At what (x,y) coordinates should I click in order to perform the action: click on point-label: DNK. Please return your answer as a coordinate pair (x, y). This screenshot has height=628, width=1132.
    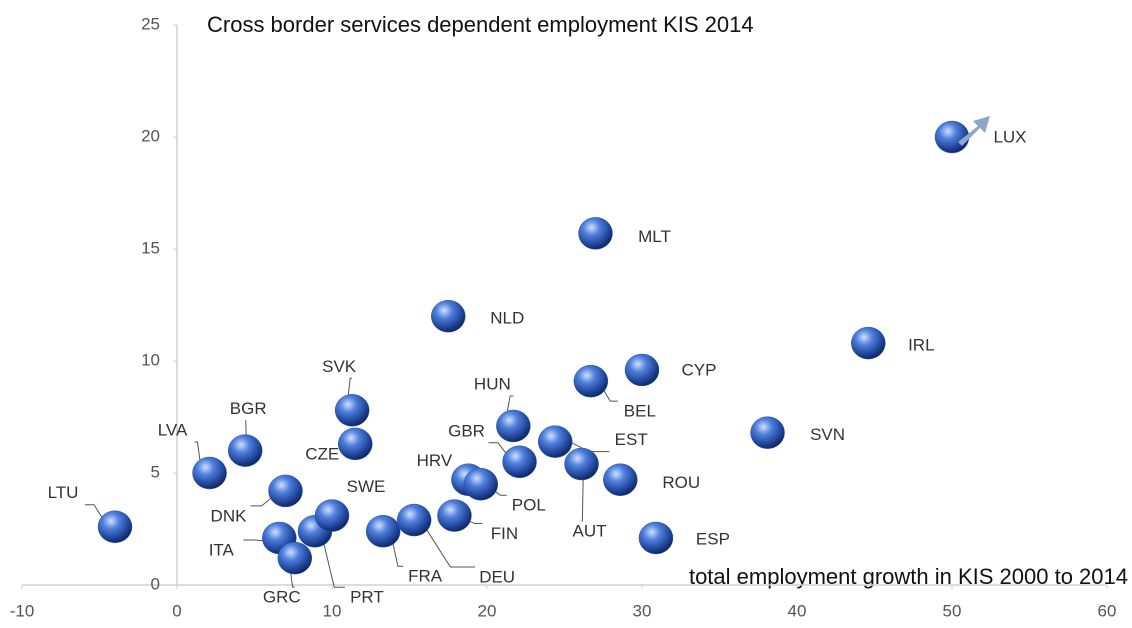
    Looking at the image, I should click on (229, 515).